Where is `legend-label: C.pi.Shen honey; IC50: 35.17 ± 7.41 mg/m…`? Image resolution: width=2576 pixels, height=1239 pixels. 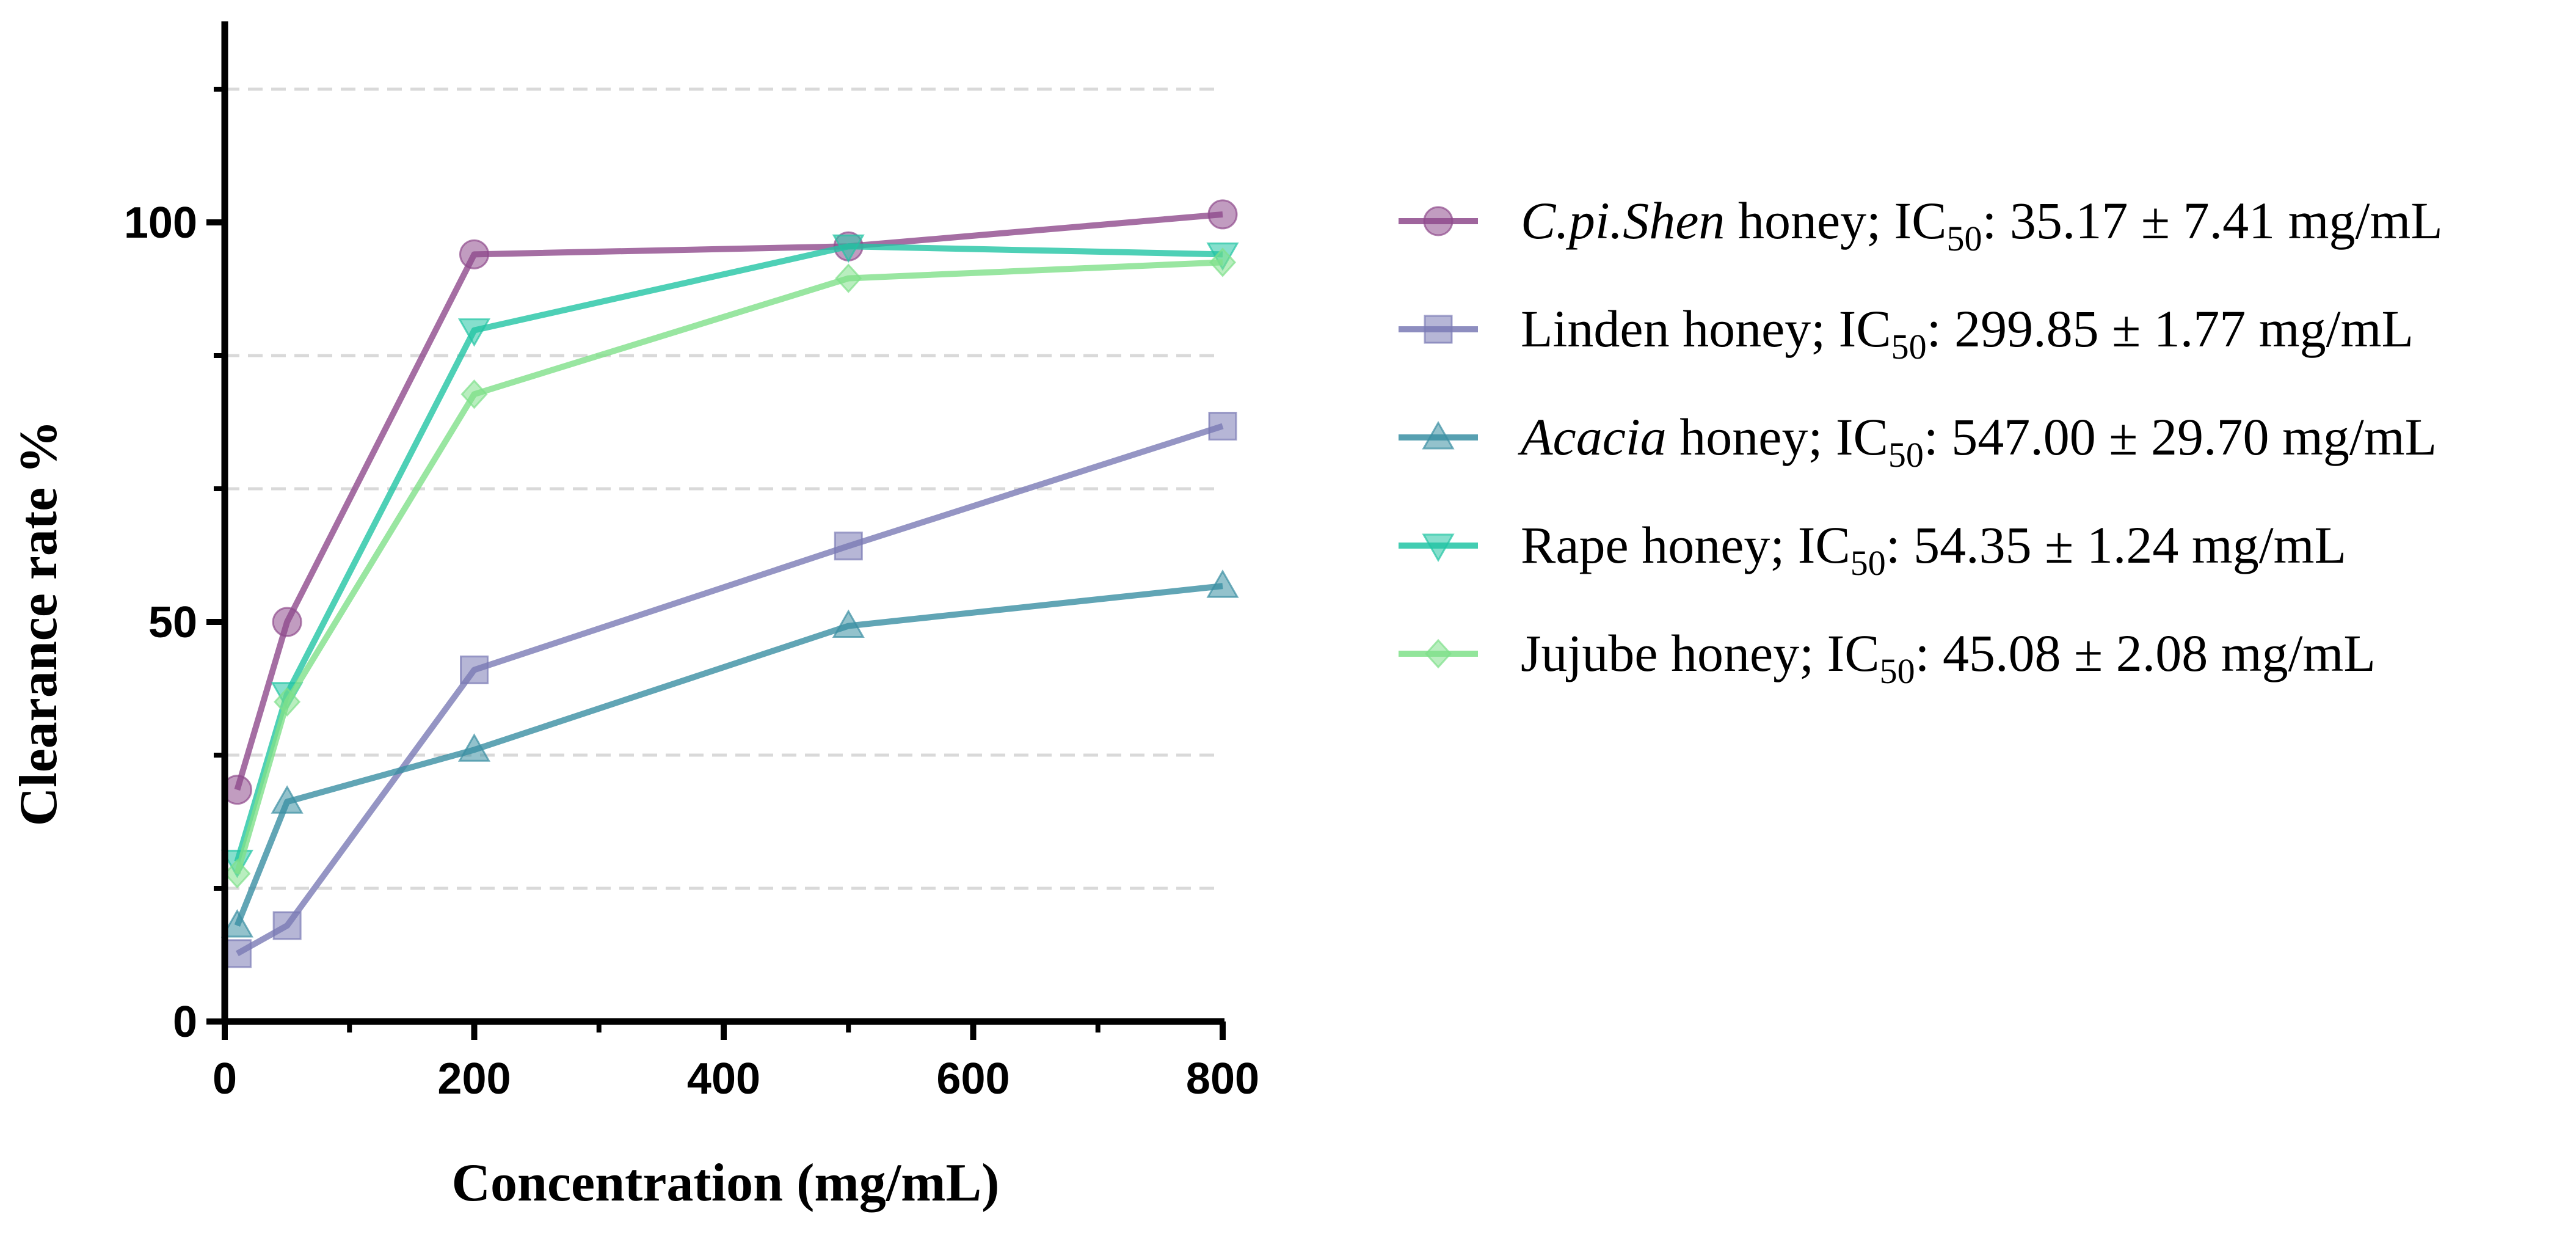
legend-label: C.pi.Shen honey; IC50: 35.17 ± 7.41 mg/m… is located at coordinates (1982, 224).